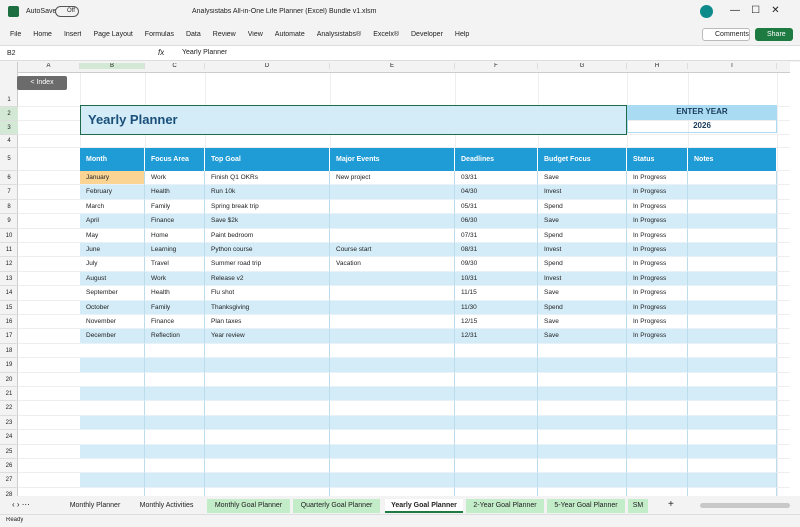 The image size is (800, 527). Describe the element at coordinates (496, 307) in the screenshot. I see `table-cell: 11/30` at that location.